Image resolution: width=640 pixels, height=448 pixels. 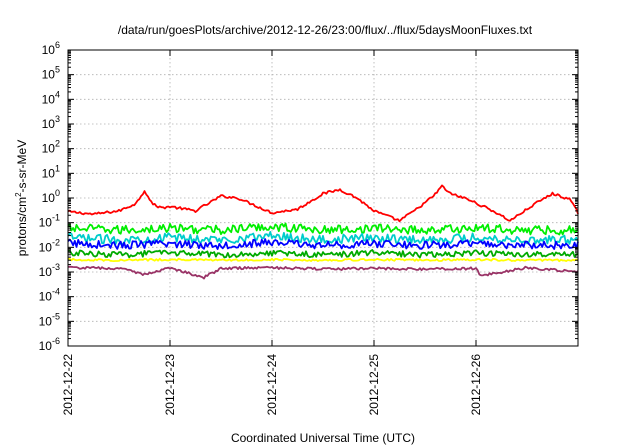 I want to click on y-tick-label-exponent: 6, so click(x=57, y=45).